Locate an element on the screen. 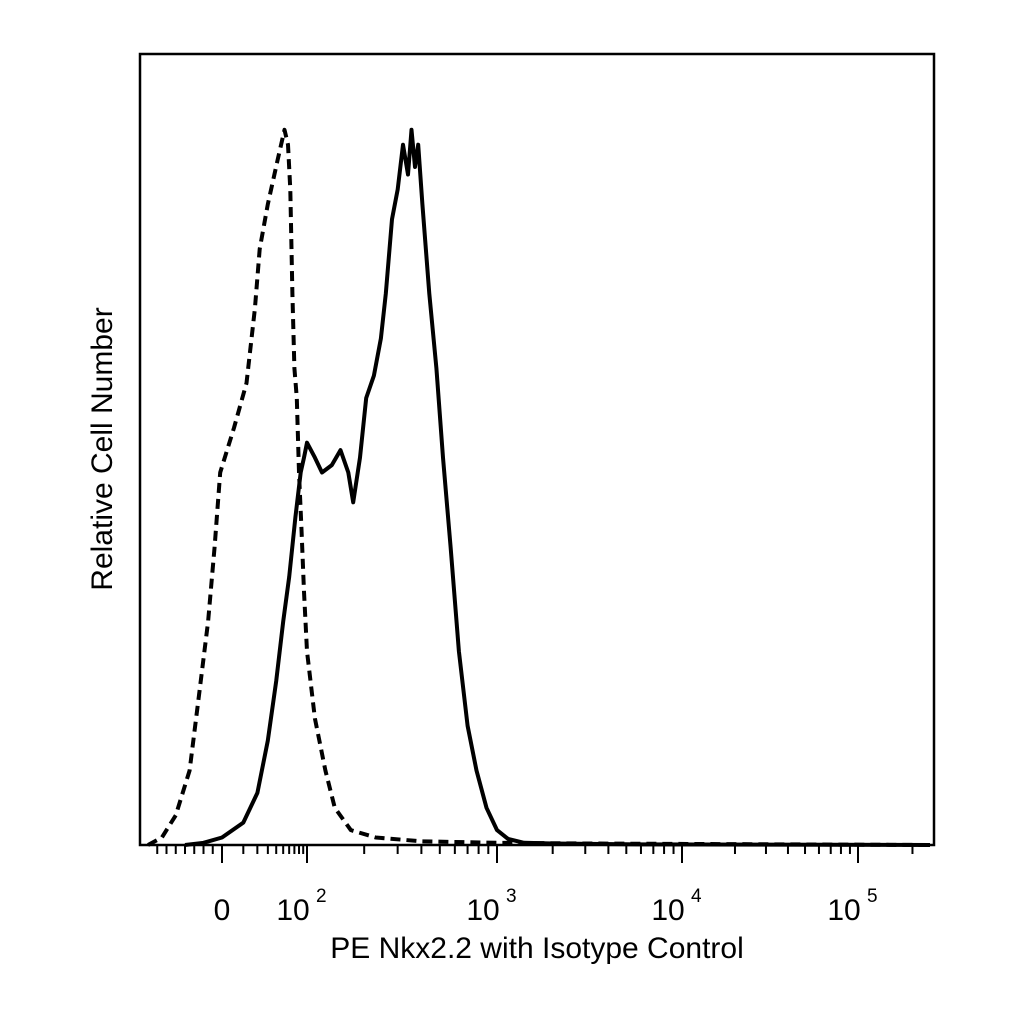 The width and height of the screenshot is (1024, 1024). x-tick-label-exponent: 3 is located at coordinates (511, 896).